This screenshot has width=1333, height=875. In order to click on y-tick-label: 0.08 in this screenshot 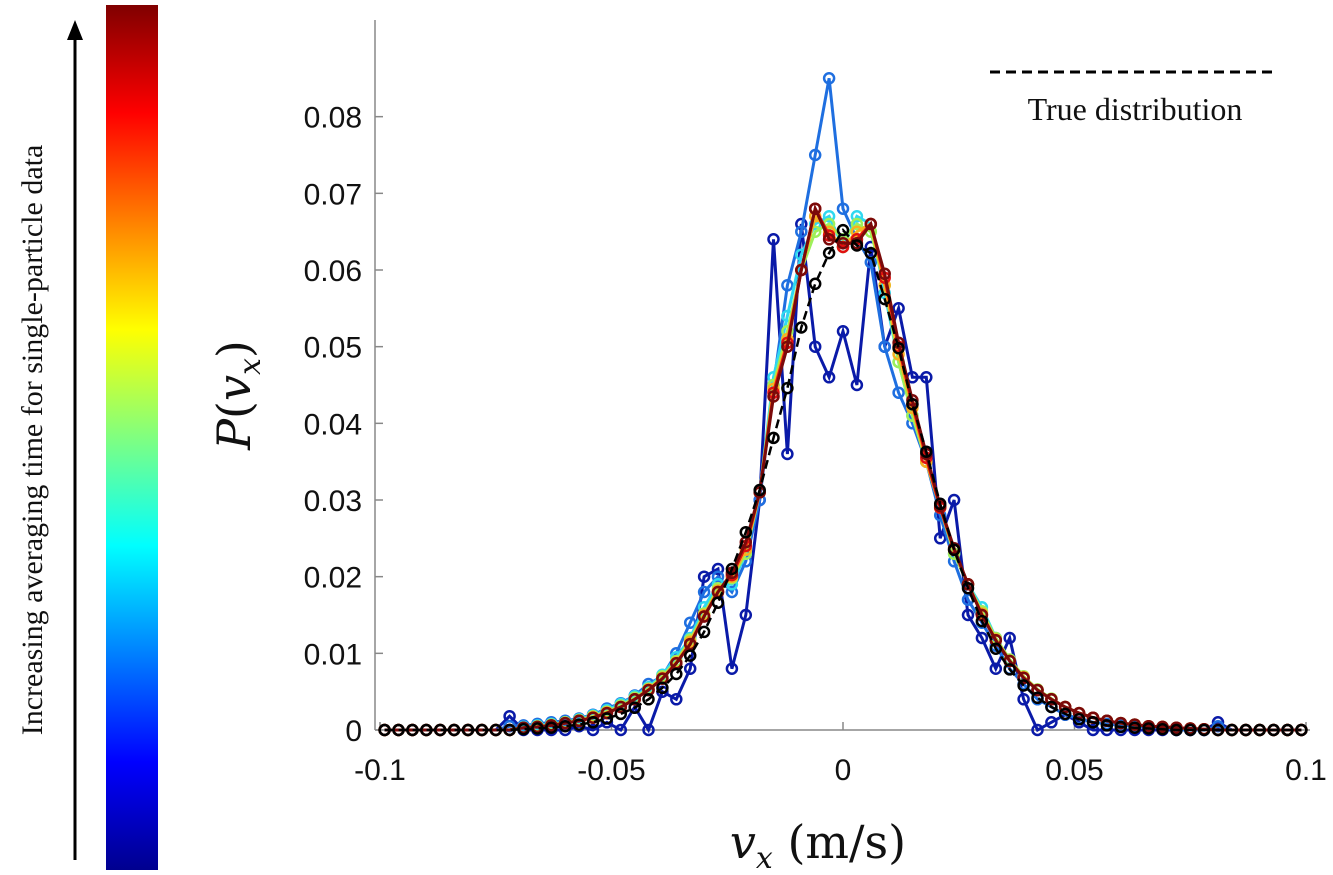, I will do `click(333, 118)`.